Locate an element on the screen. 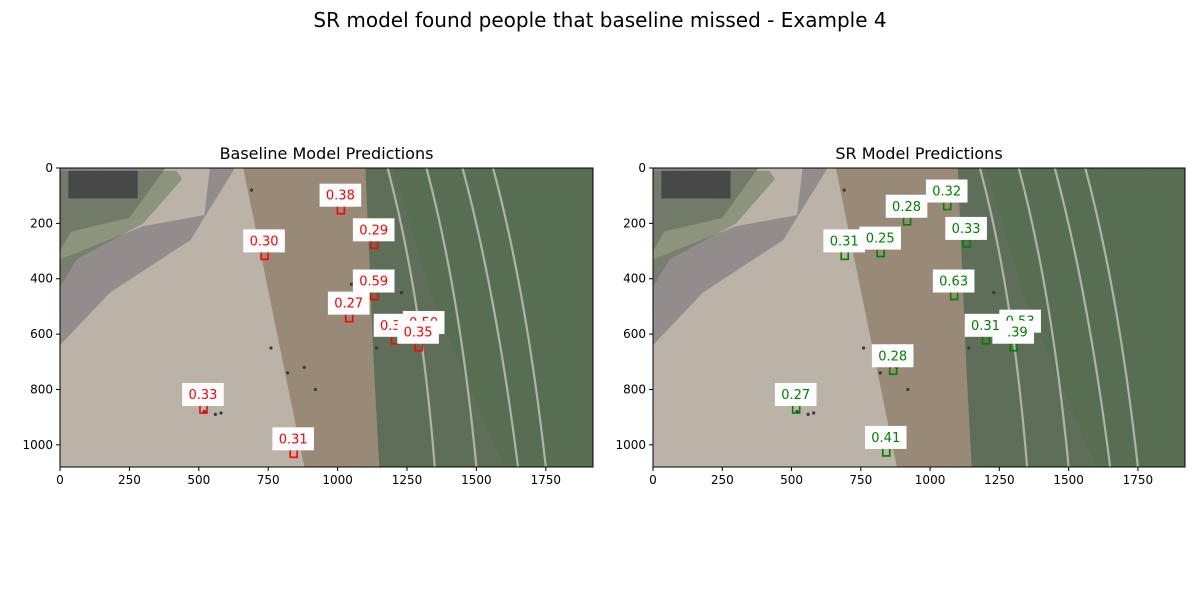 The width and height of the screenshot is (1200, 600). sr-detection: 0.32 is located at coordinates (946, 195).